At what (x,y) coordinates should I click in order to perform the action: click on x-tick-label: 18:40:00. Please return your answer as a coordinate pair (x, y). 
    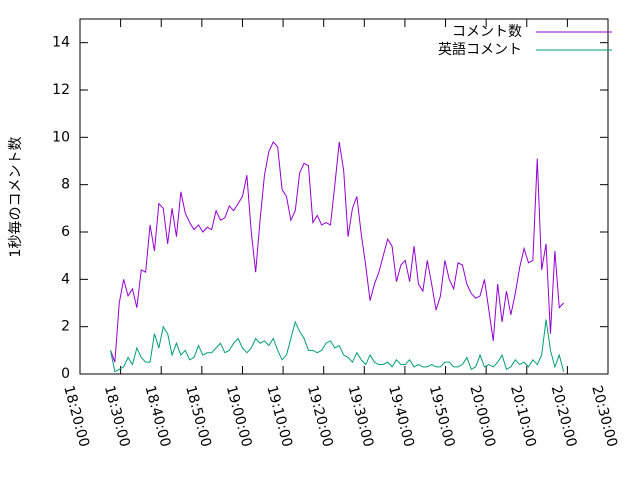
    Looking at the image, I should click on (158, 416).